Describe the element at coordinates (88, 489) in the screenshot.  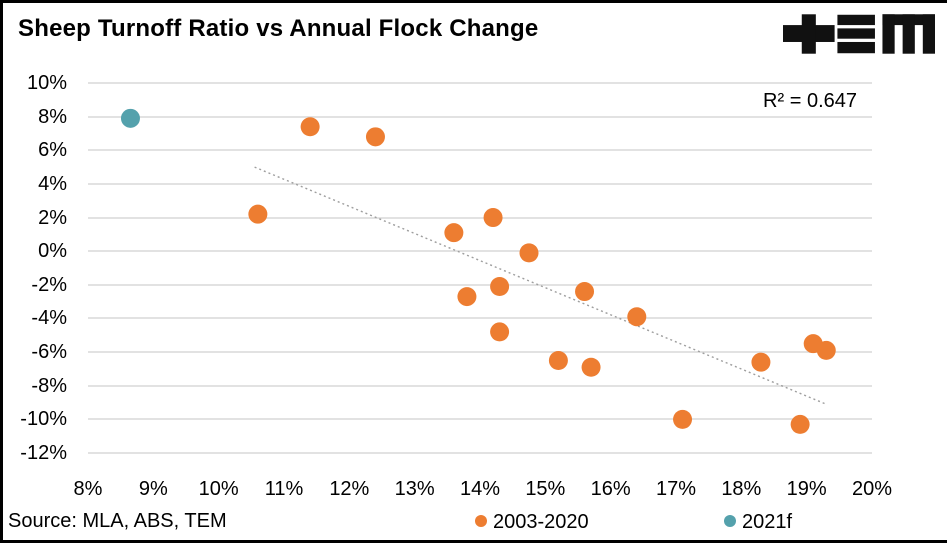
I see `x-tick-label: 8%` at that location.